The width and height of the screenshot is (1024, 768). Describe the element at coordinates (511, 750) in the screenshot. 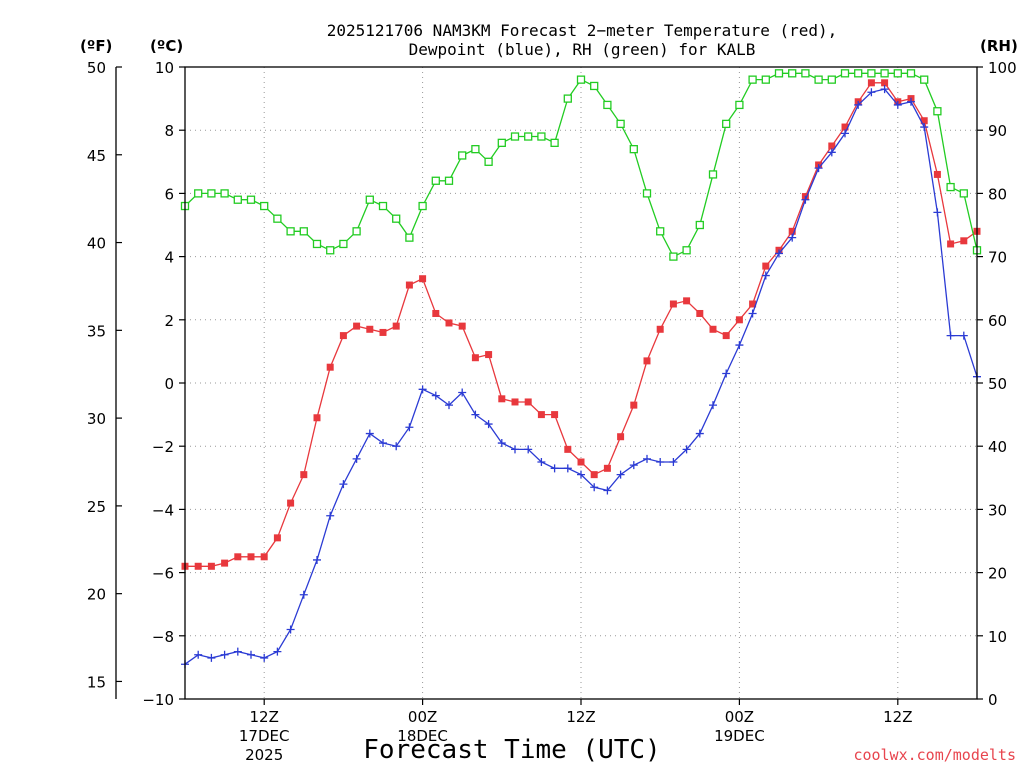

I see `x-axis-label: Forecast Time (UTC)` at that location.